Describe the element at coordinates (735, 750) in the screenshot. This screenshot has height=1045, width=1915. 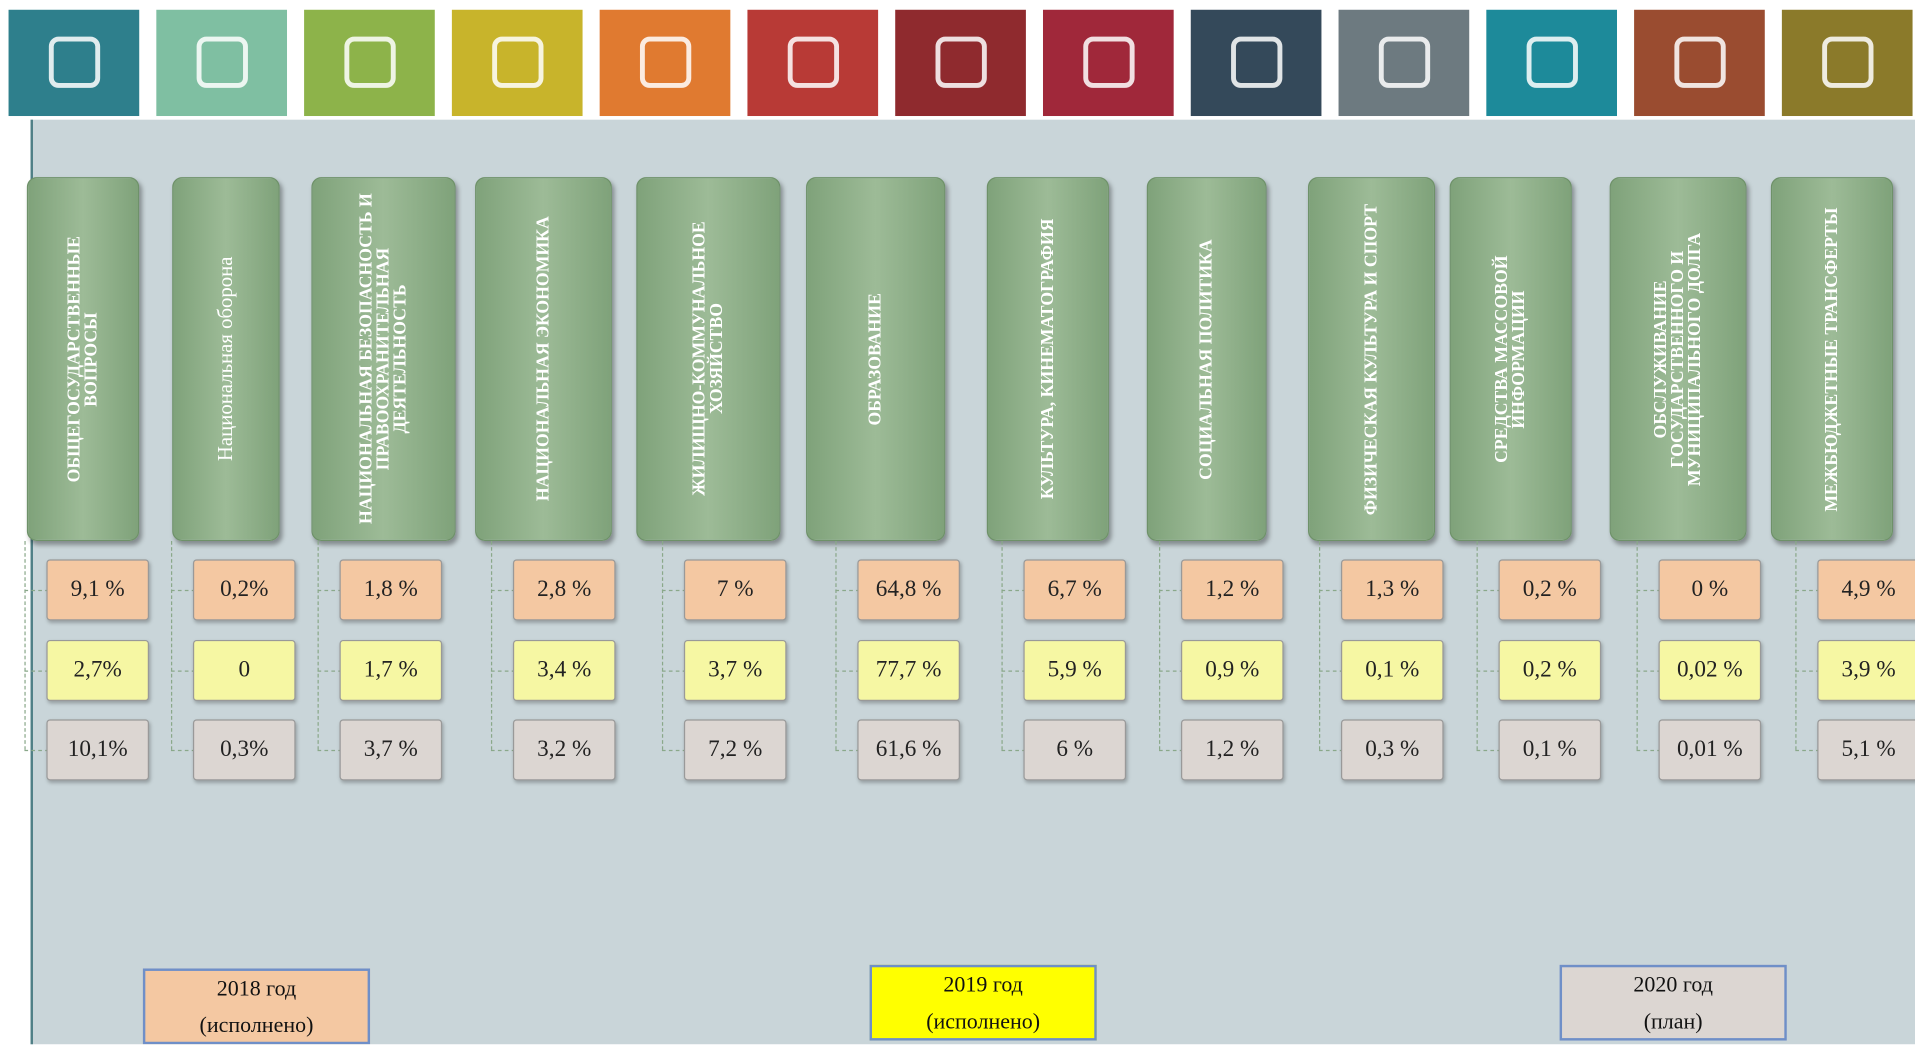
I see `percent-value: 7,2 %` at that location.